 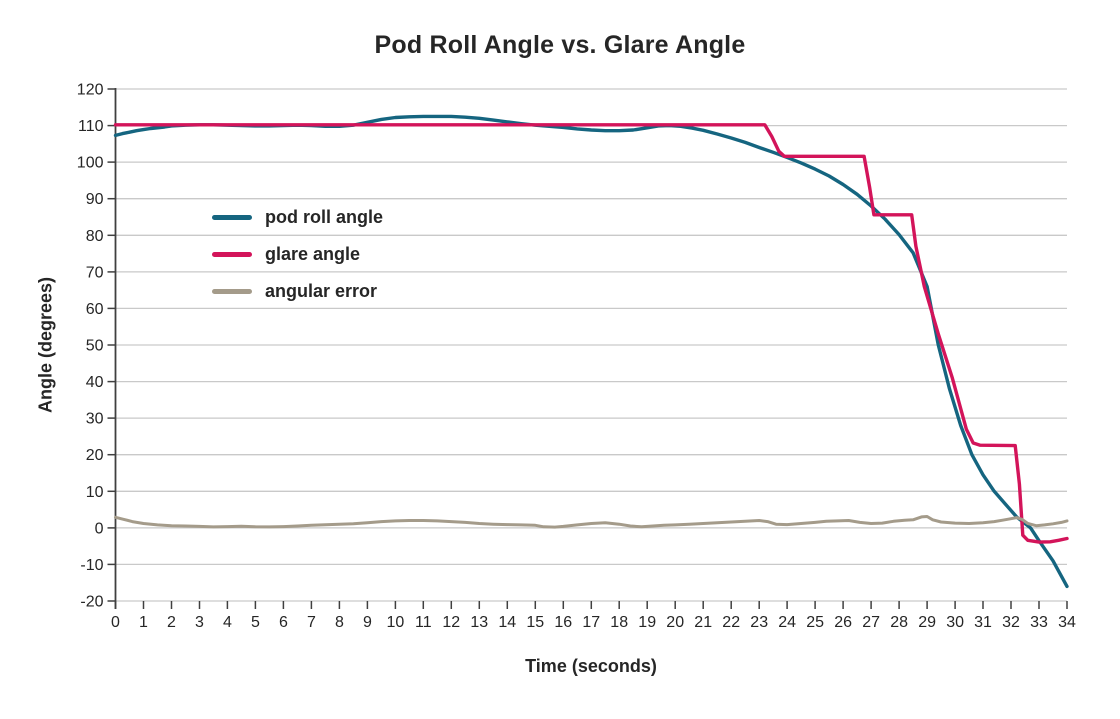 What do you see at coordinates (115, 622) in the screenshot?
I see `x-tick-label: 0` at bounding box center [115, 622].